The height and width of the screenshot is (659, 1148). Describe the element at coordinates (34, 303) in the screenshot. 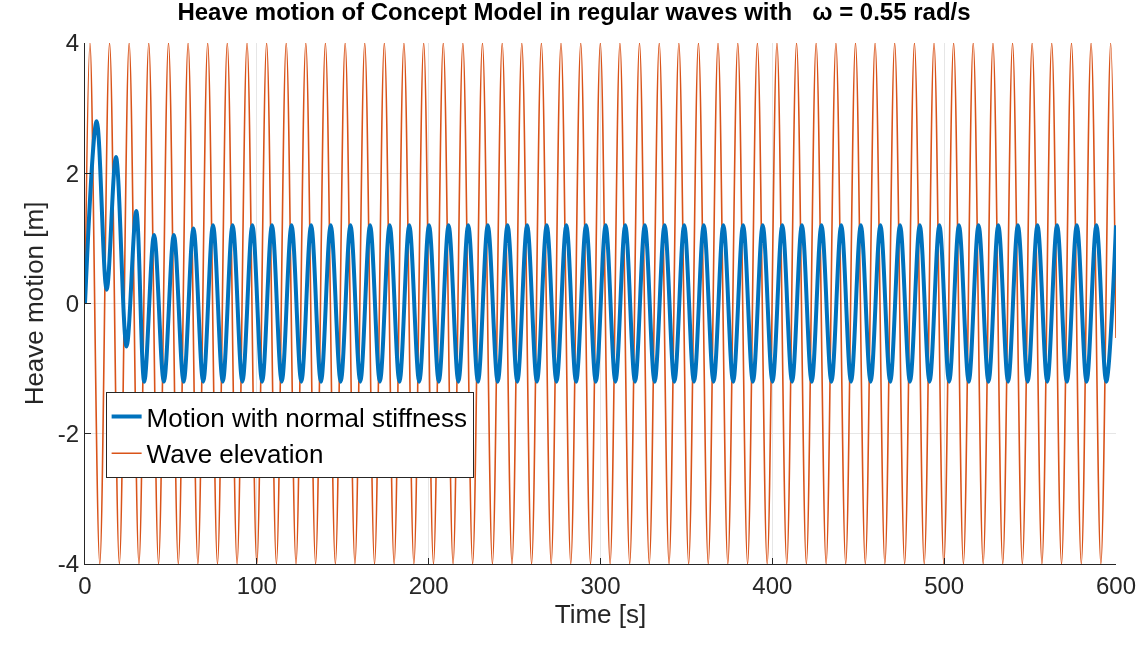

I see `y-axis-title: Heave motion [m]` at that location.